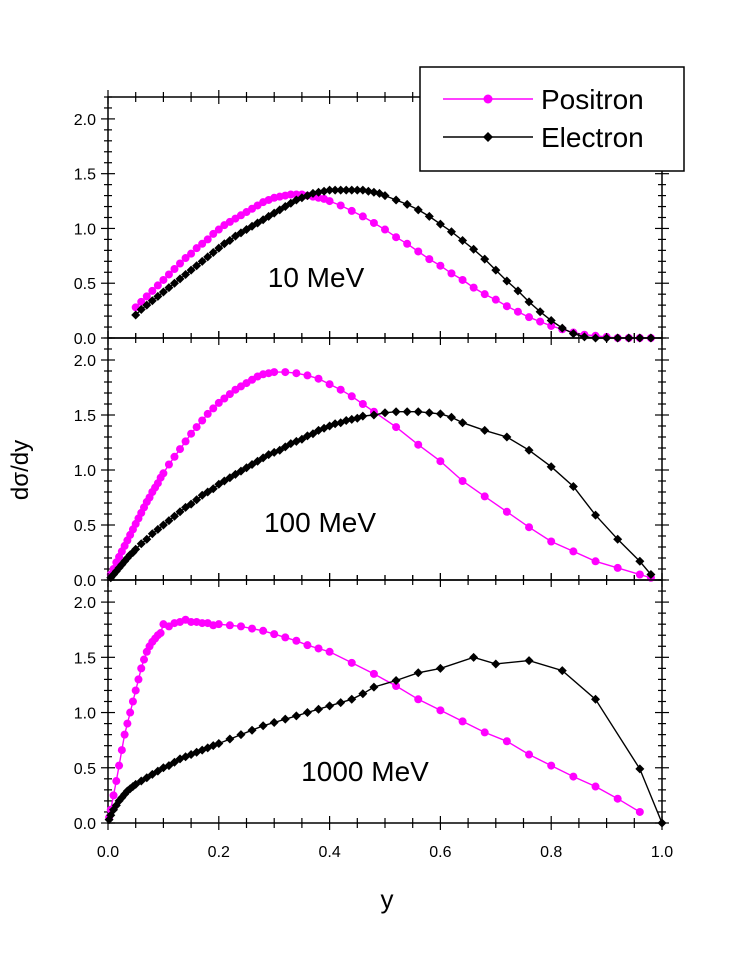 The image size is (741, 969). Describe the element at coordinates (592, 99) in the screenshot. I see `legend-label-positron: Positron` at that location.